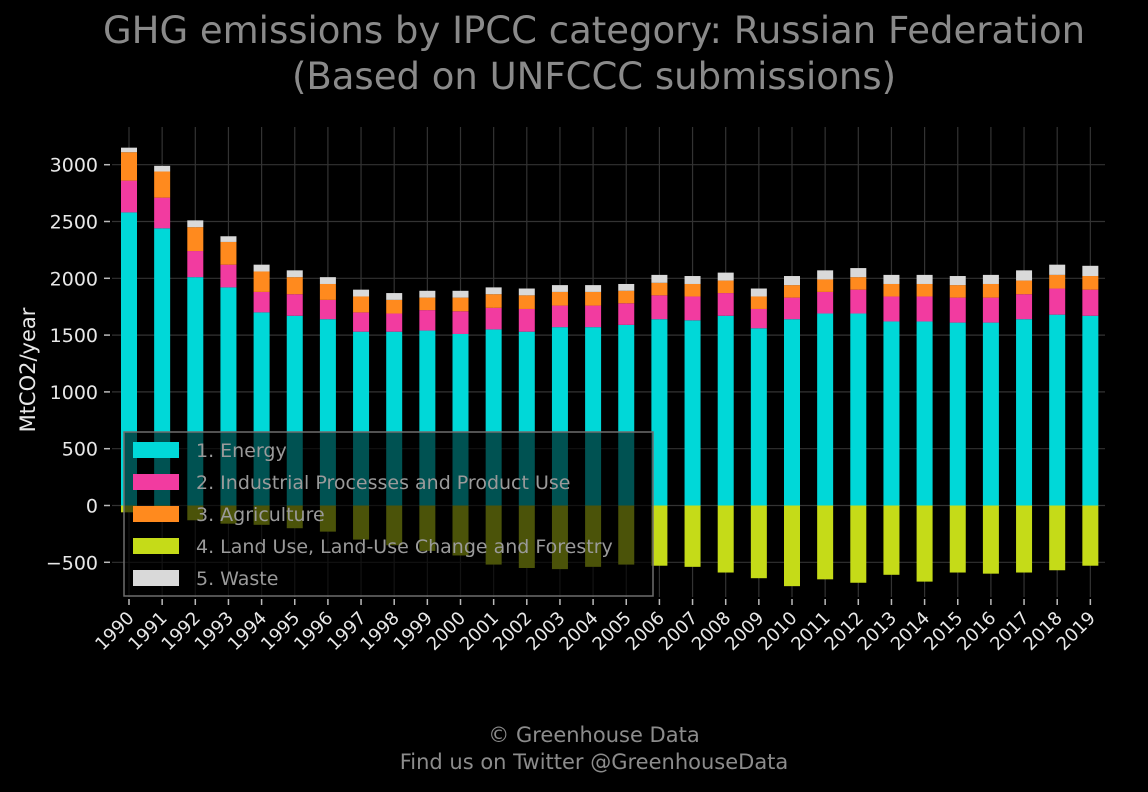 This screenshot has height=792, width=1148. Describe the element at coordinates (74, 166) in the screenshot. I see `y-tick-label: 3000` at that location.